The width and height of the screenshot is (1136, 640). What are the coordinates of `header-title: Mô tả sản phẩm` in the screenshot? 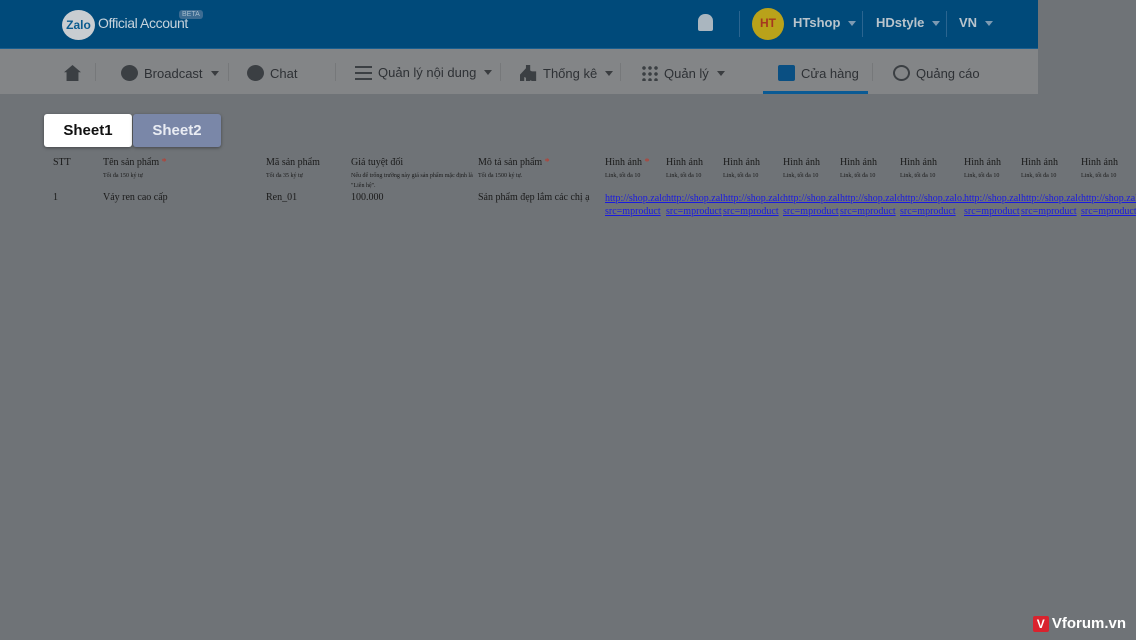 It's located at (510, 162).